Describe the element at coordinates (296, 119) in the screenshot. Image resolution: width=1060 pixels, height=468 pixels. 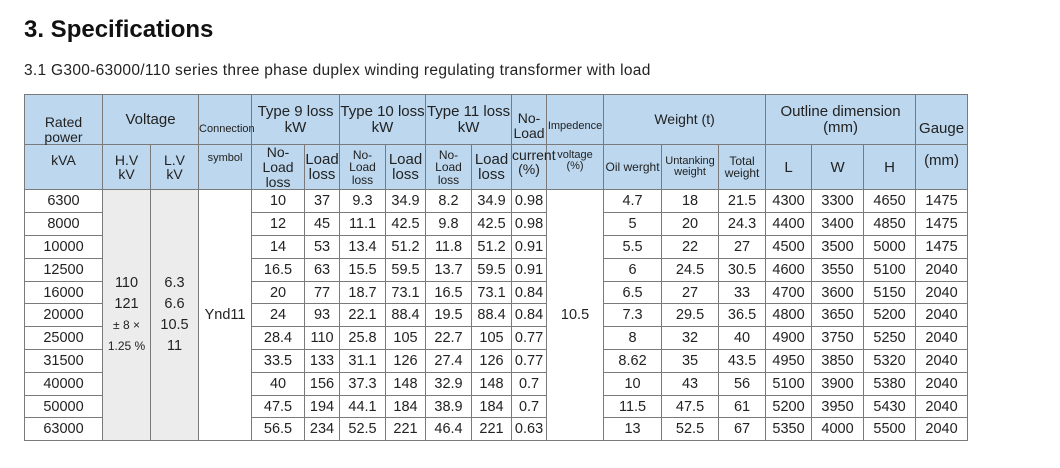
I see `header-type9: Type 9 loss kW` at that location.